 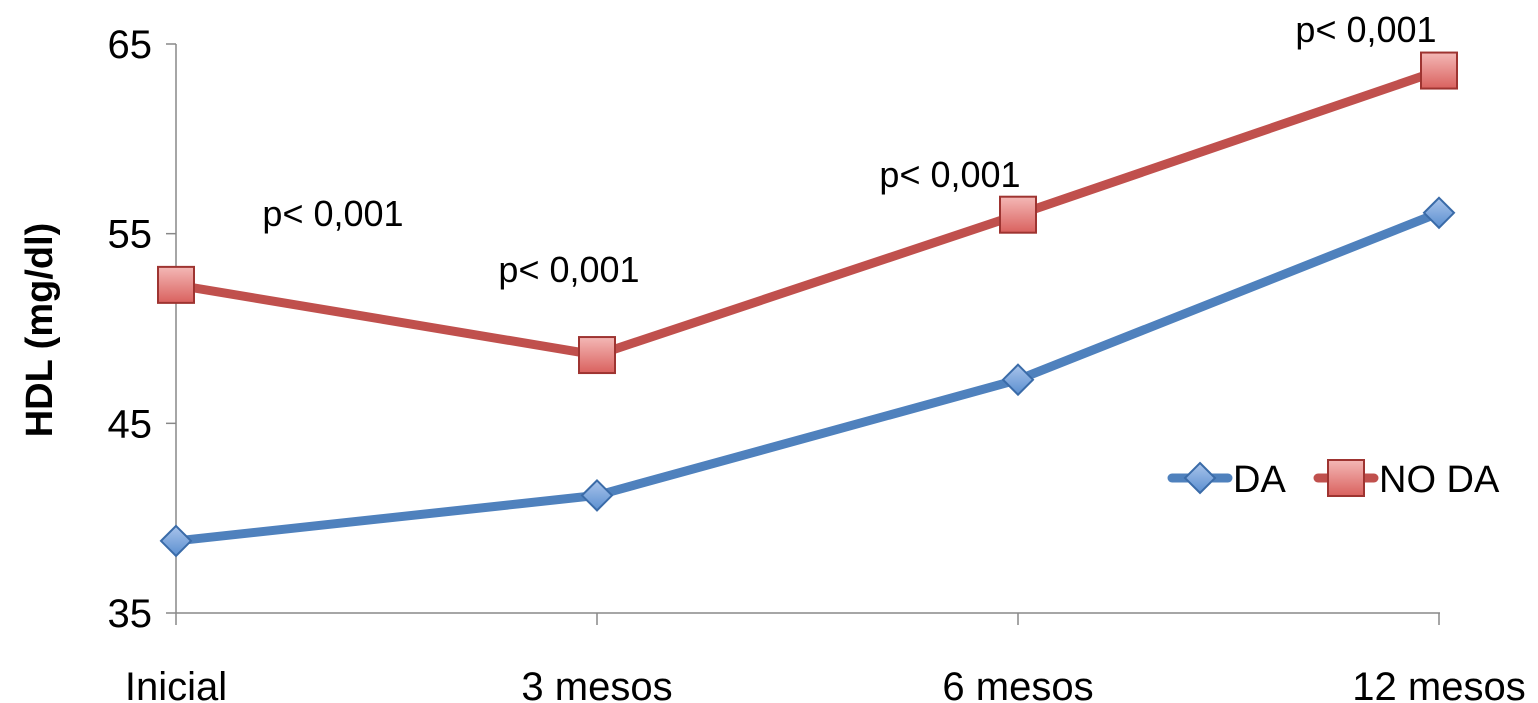 What do you see at coordinates (1259, 480) in the screenshot?
I see `legend-label: DA` at bounding box center [1259, 480].